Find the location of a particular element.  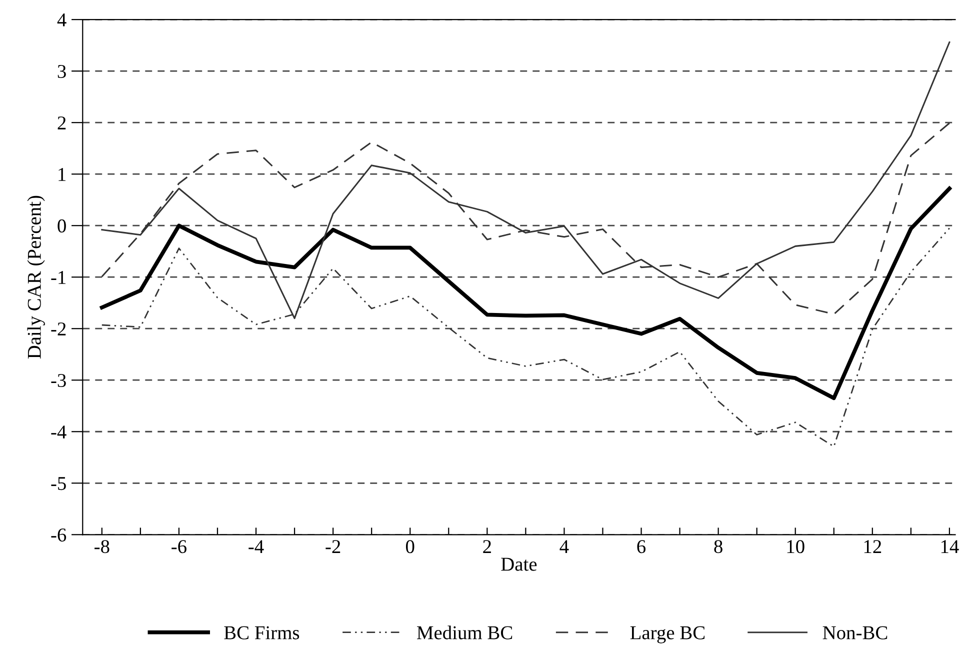

y-tick-label: -4 is located at coordinates (58, 432).